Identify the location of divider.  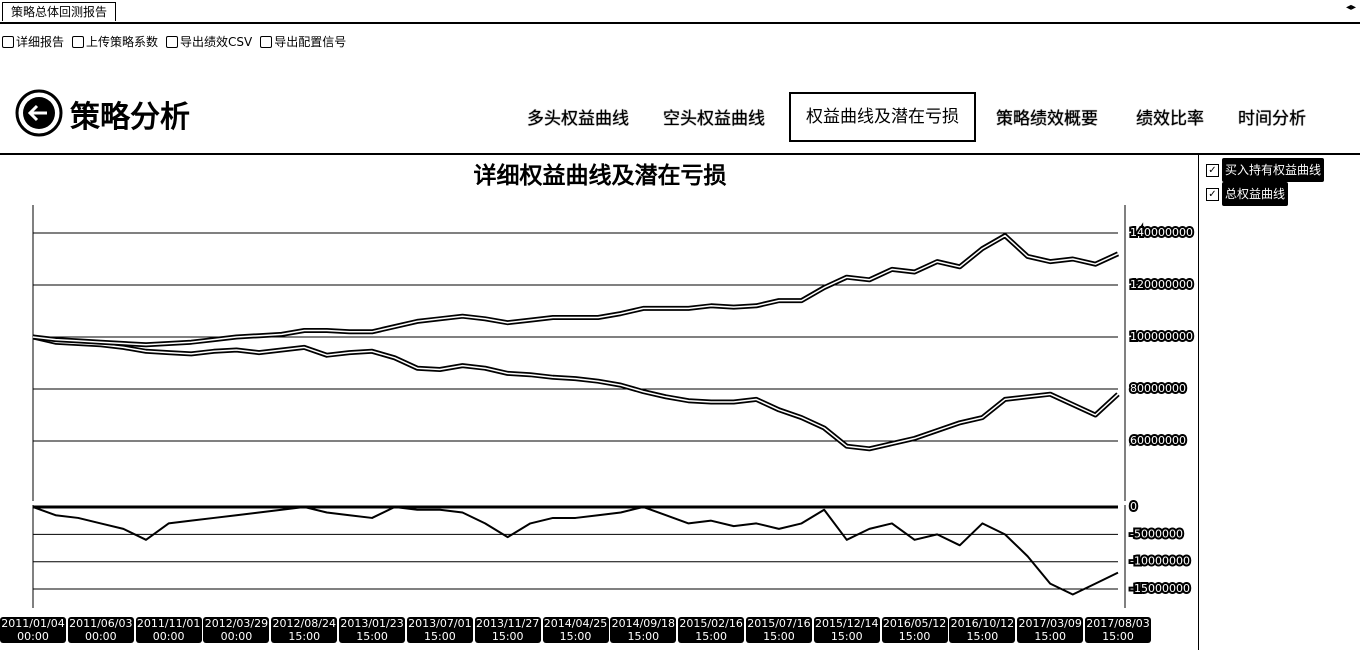
(680, 154).